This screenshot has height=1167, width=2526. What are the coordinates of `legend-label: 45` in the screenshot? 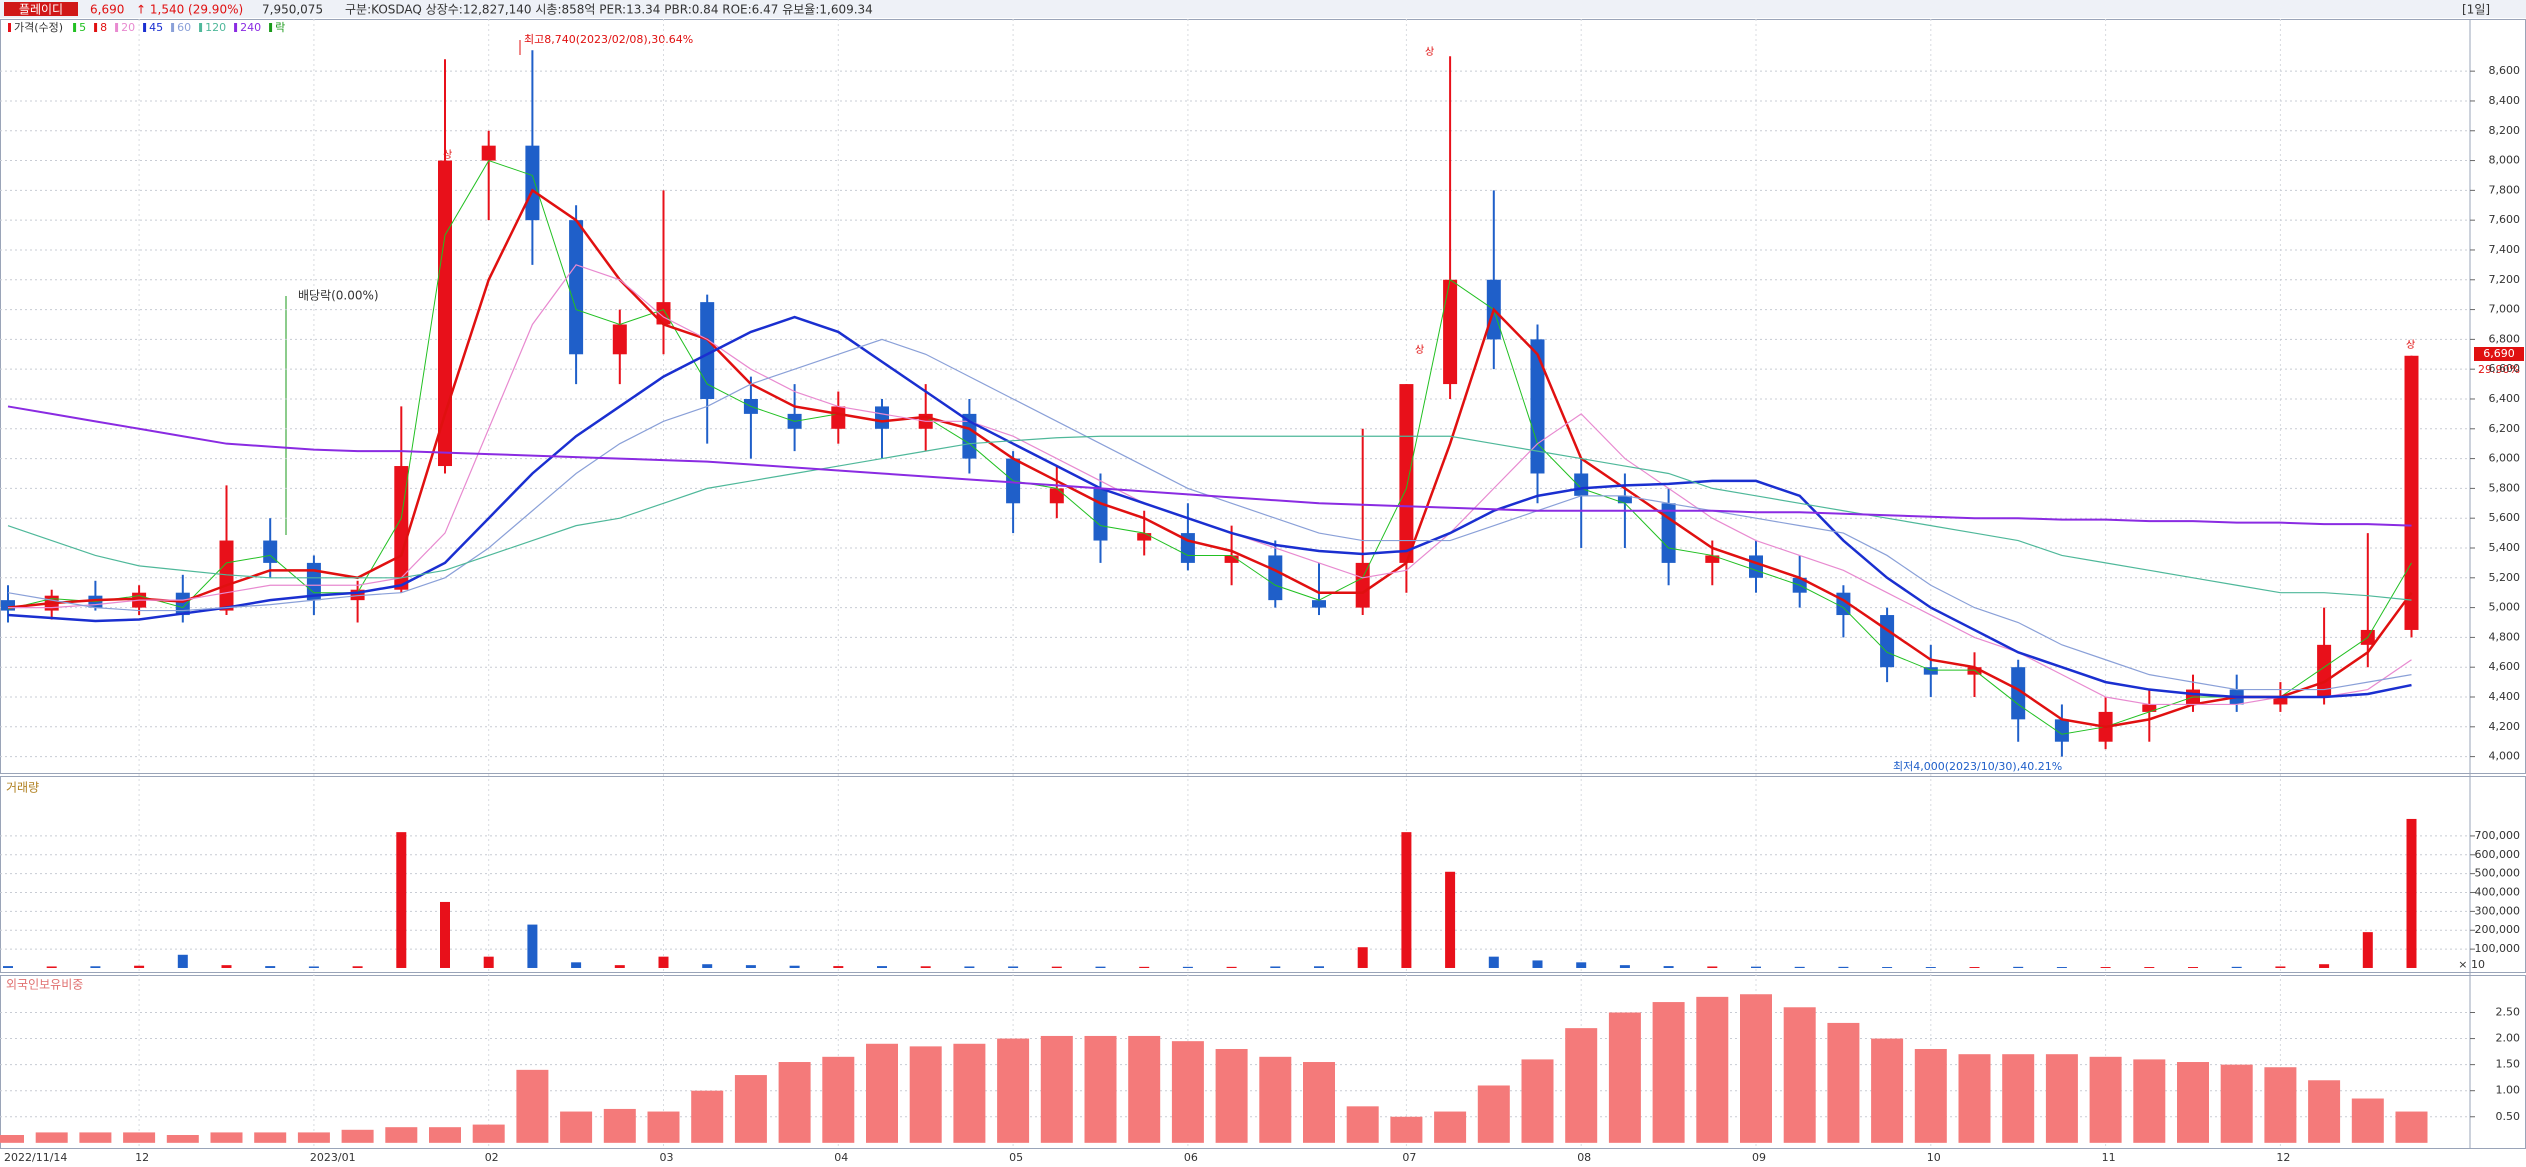 It's located at (156, 27).